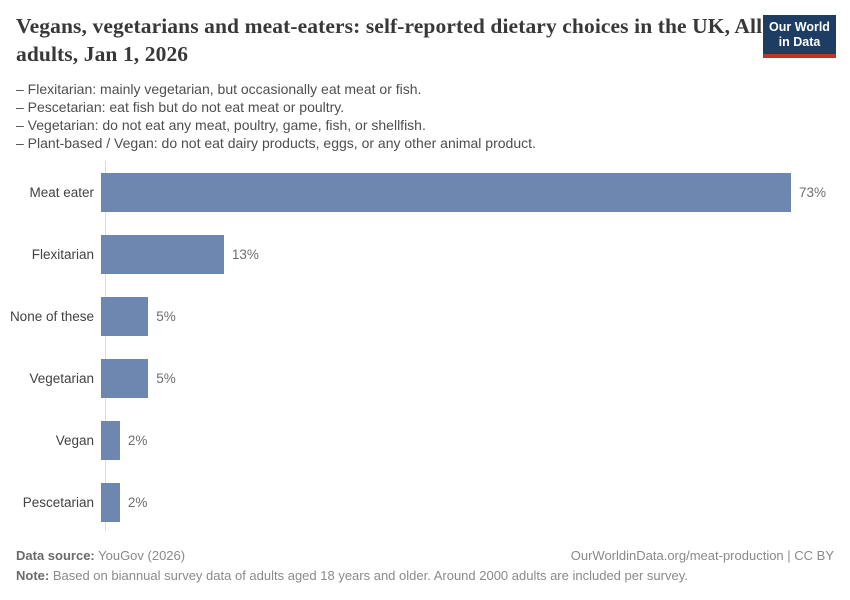 Image resolution: width=850 pixels, height=600 pixels. I want to click on category-label: Pescetarian, so click(58, 502).